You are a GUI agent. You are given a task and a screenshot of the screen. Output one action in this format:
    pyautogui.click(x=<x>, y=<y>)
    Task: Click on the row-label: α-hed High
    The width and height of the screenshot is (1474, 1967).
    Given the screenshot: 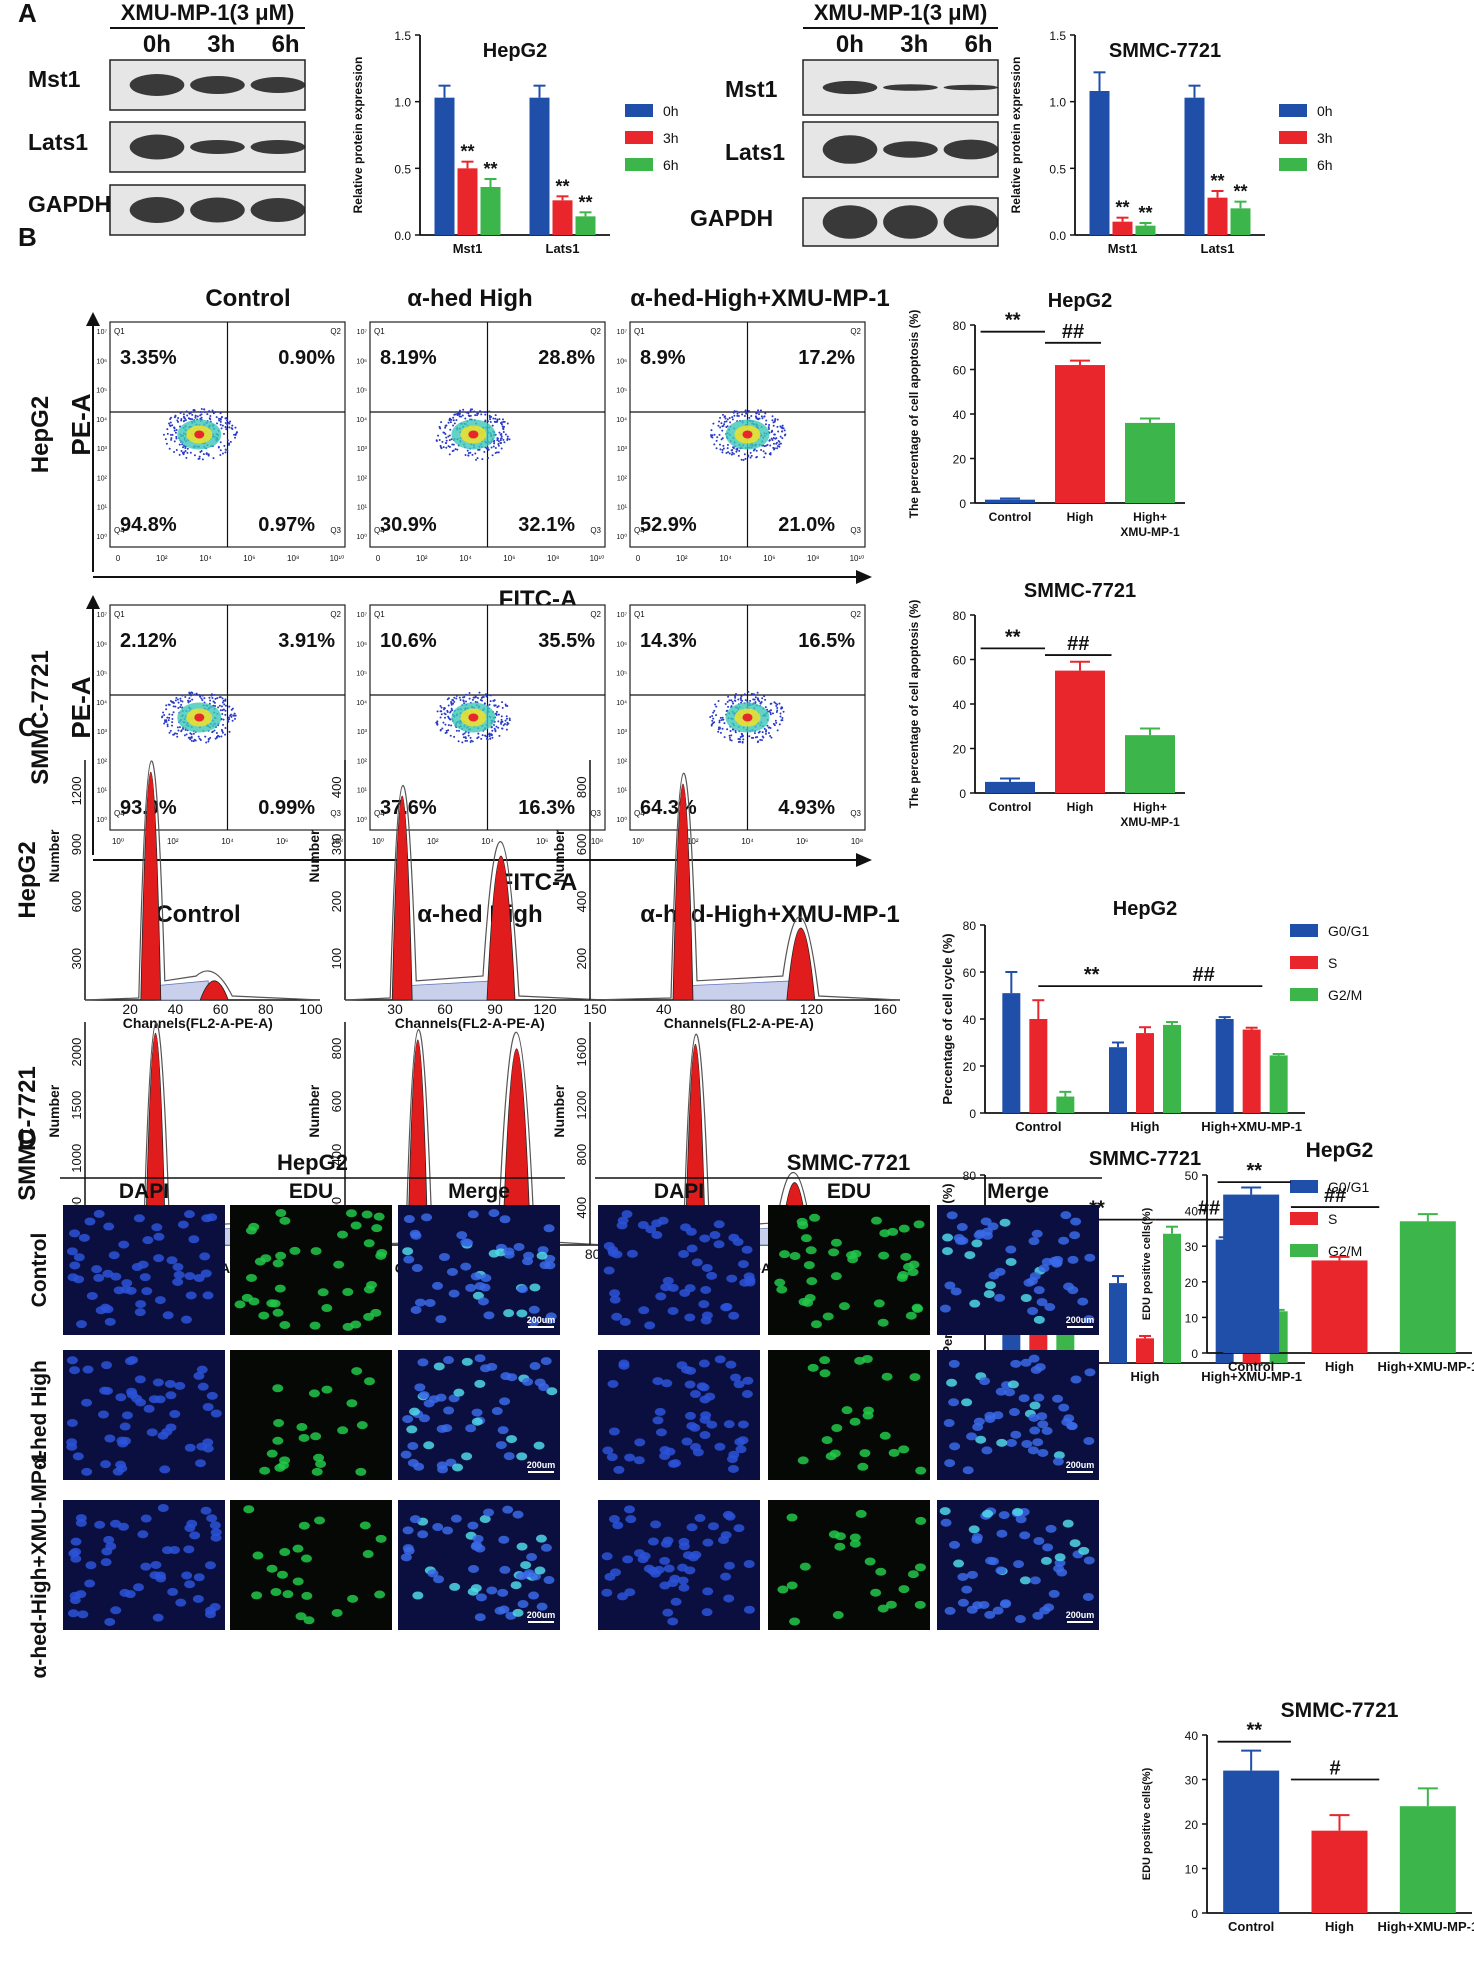 What is the action you would take?
    pyautogui.click(x=39, y=1415)
    